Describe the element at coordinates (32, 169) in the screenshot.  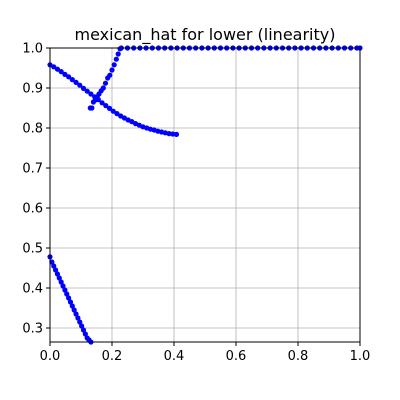
I see `y-tick-label: 0.7` at that location.